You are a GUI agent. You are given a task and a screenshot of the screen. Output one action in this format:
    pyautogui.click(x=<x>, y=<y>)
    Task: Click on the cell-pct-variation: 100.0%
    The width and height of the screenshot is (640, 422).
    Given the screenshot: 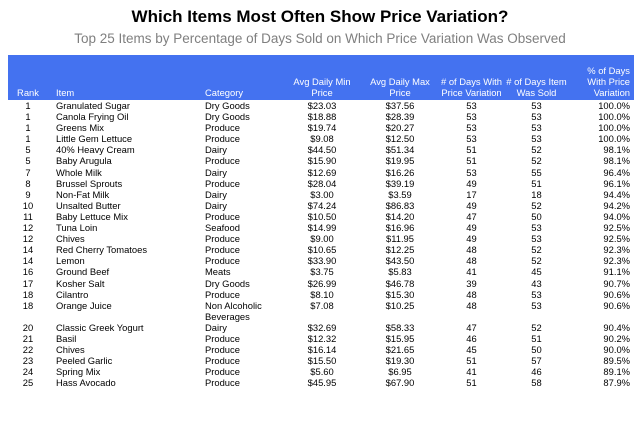 What is the action you would take?
    pyautogui.click(x=614, y=105)
    